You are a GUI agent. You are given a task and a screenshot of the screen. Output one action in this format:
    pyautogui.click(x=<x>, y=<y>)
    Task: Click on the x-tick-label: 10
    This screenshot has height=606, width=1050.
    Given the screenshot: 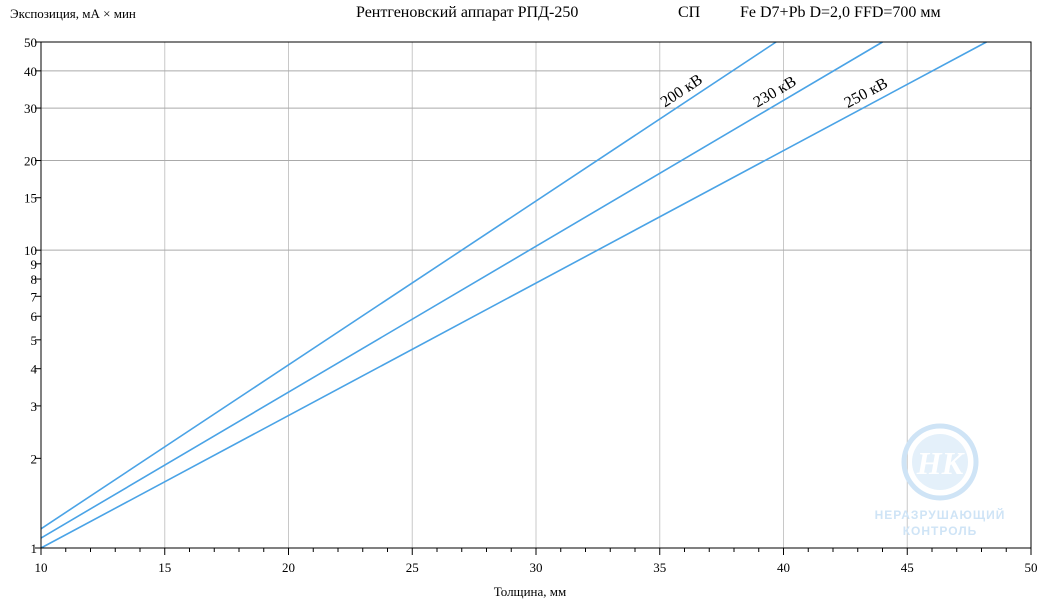 What is the action you would take?
    pyautogui.click(x=41, y=567)
    